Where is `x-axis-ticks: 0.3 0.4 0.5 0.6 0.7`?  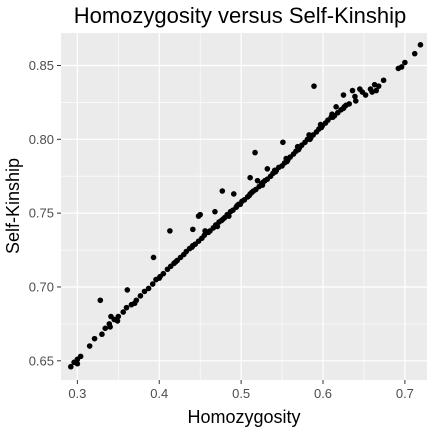
x-axis-ticks: 0.3 0.4 0.5 0.6 0.7 is located at coordinates (241, 390).